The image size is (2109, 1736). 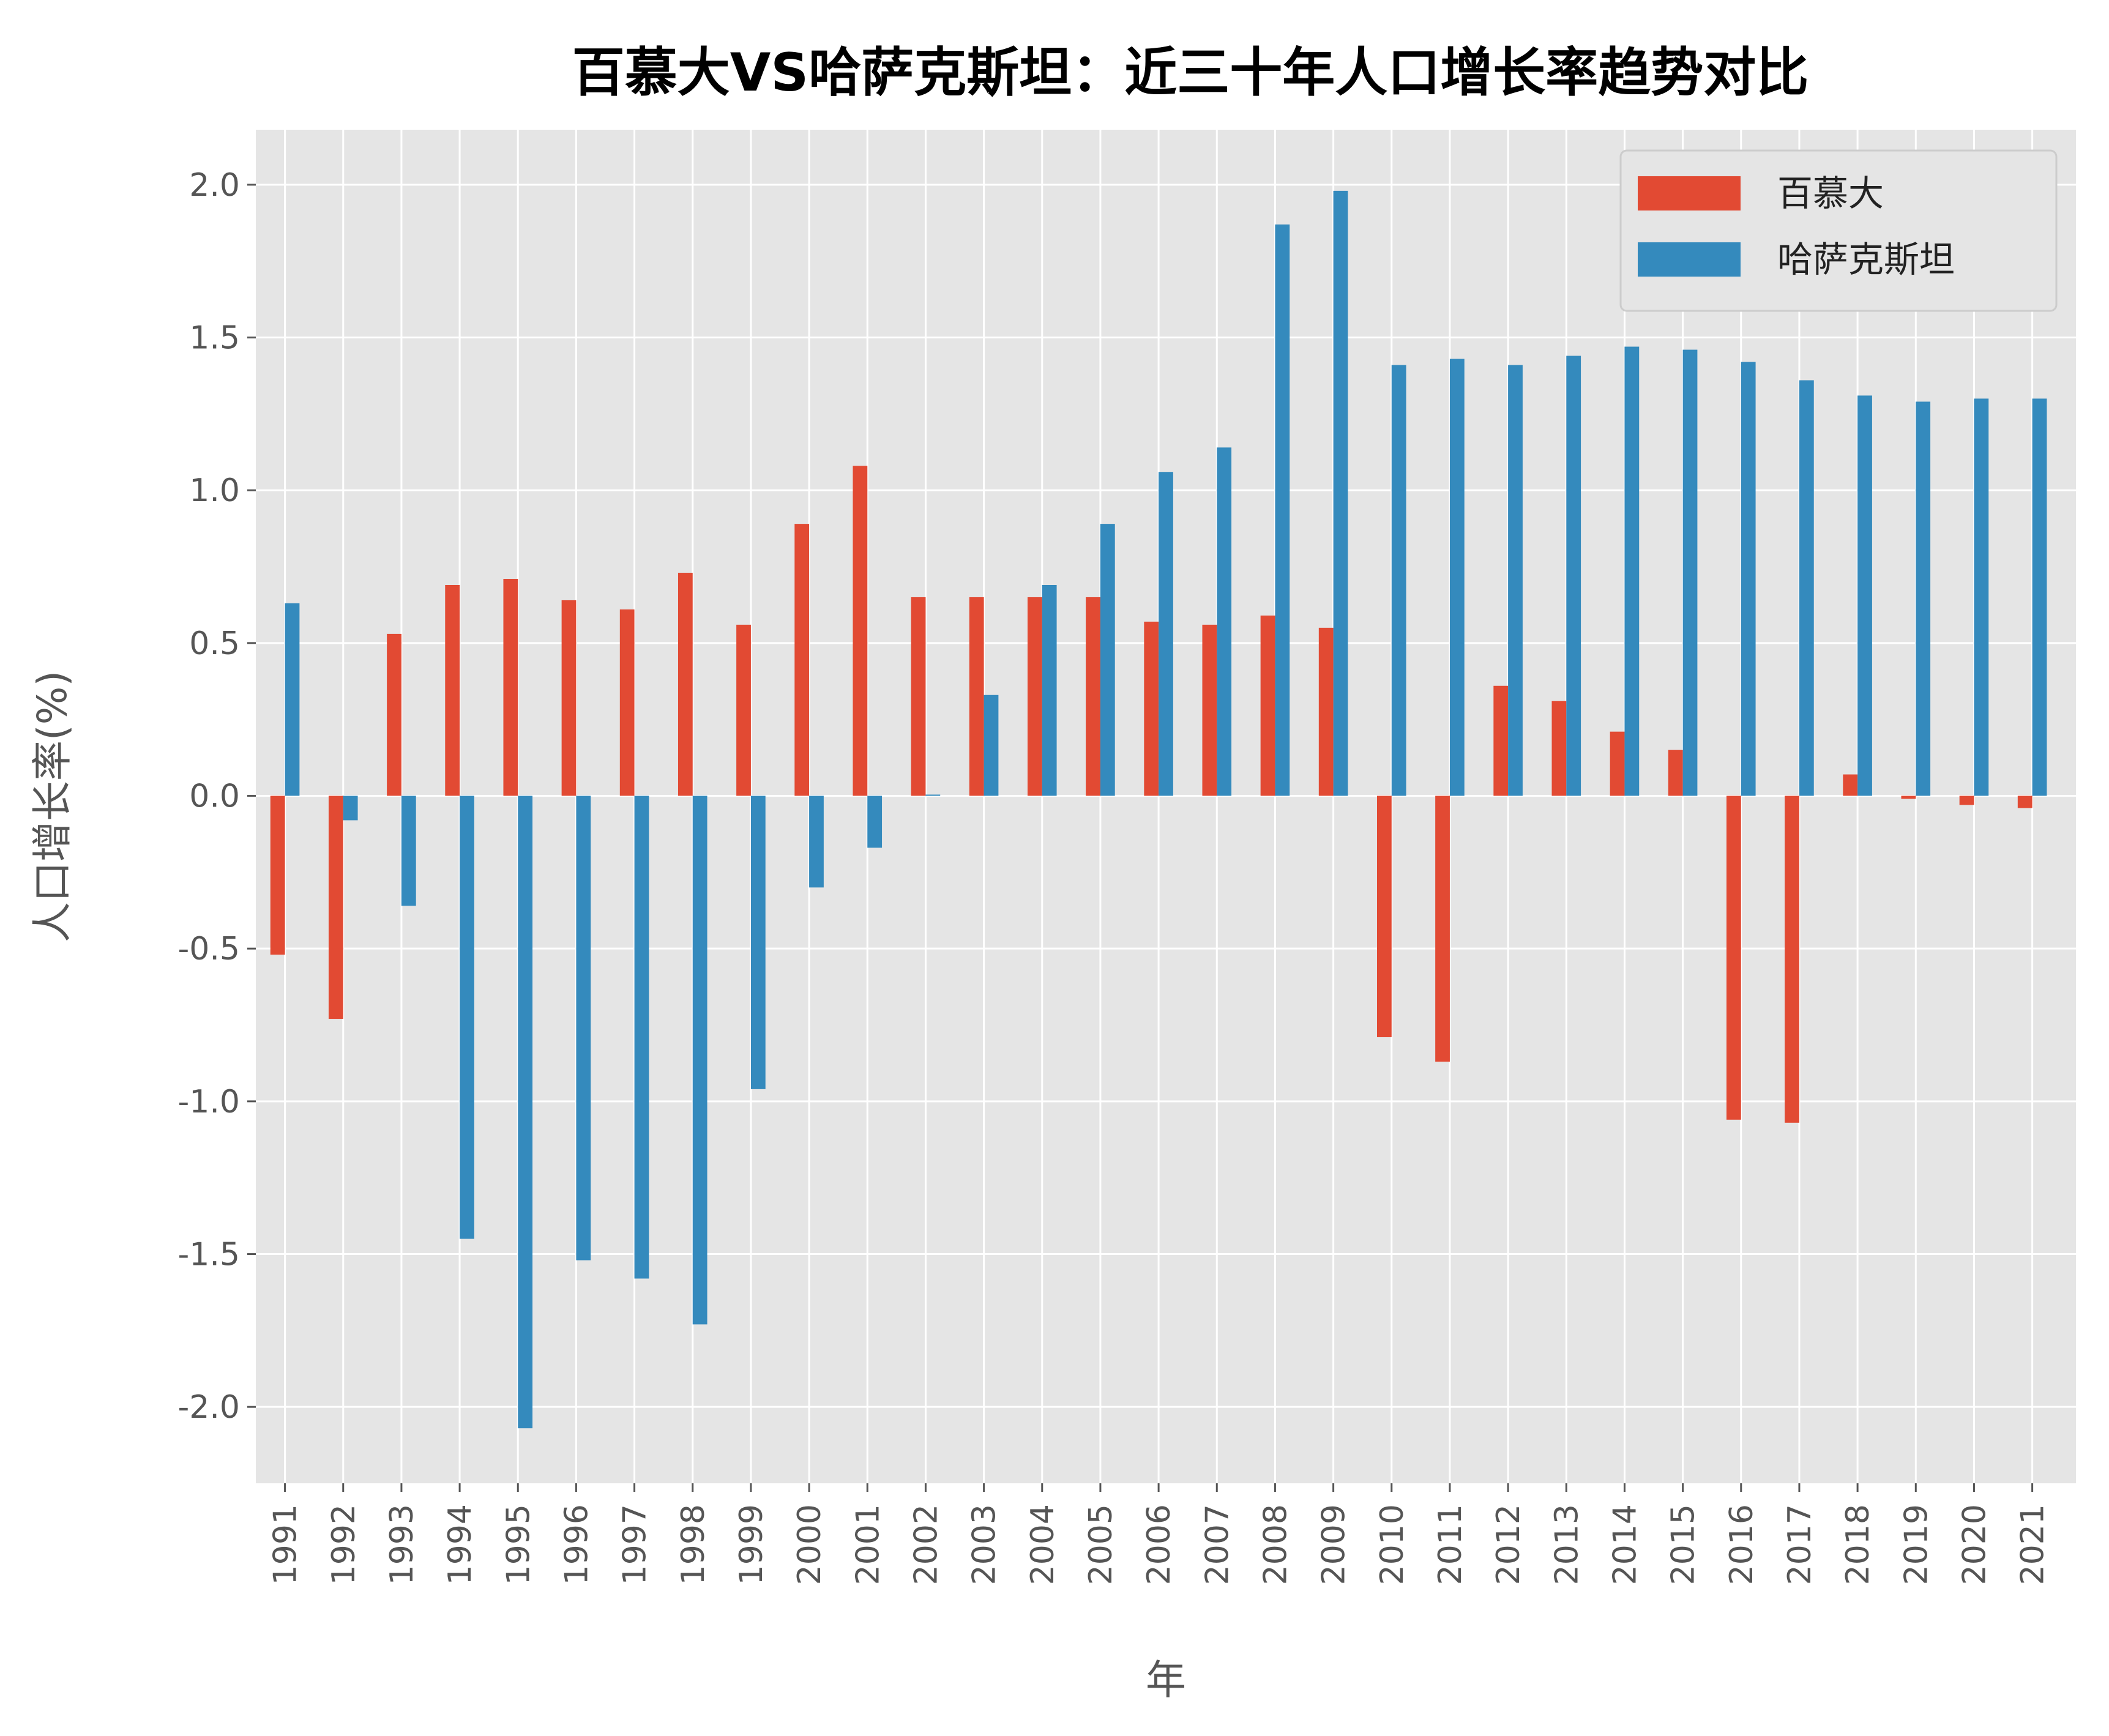 What do you see at coordinates (1501, 740) in the screenshot?
I see `bar-bermuda-2012` at bounding box center [1501, 740].